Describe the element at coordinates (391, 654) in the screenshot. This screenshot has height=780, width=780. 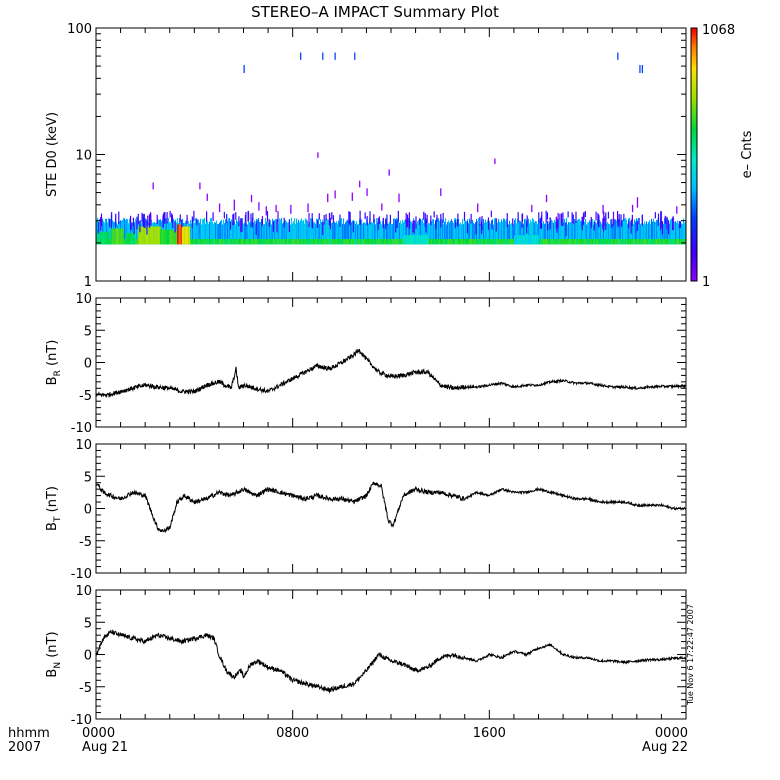
I see `panel-frame` at that location.